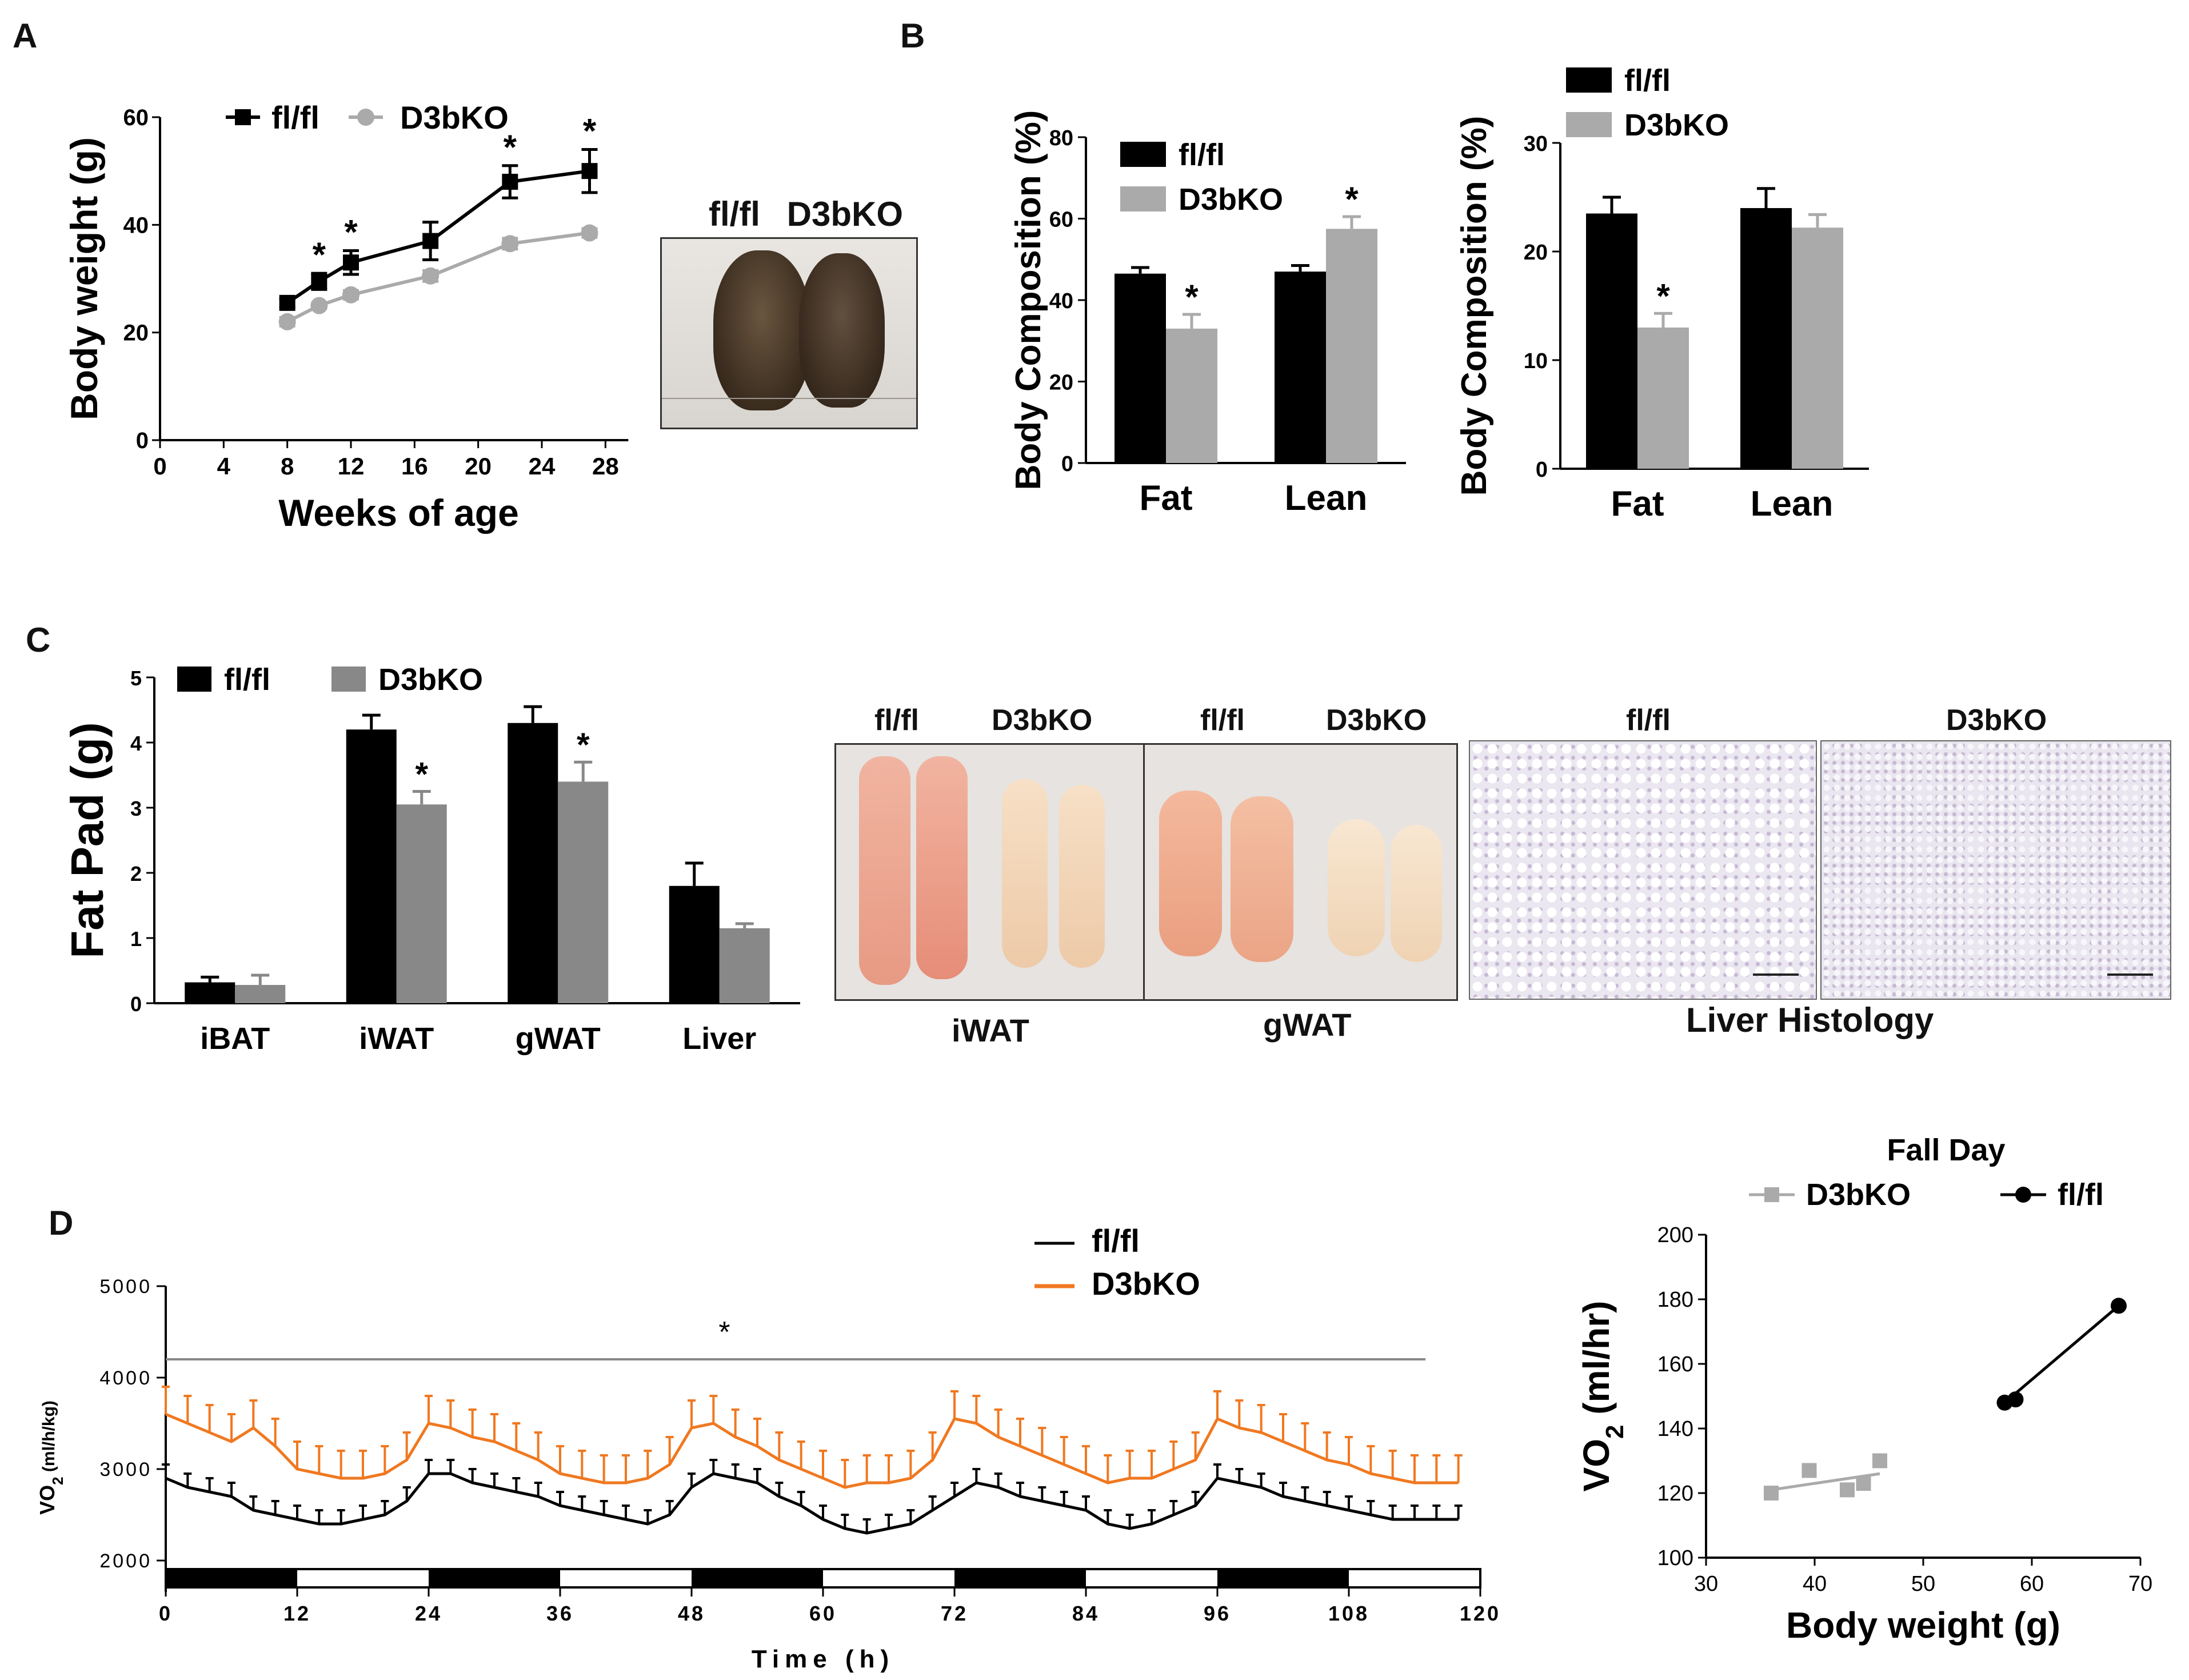 Image resolution: width=2189 pixels, height=1680 pixels. Describe the element at coordinates (287, 466) in the screenshot. I see `x-tick-label: 8` at that location.